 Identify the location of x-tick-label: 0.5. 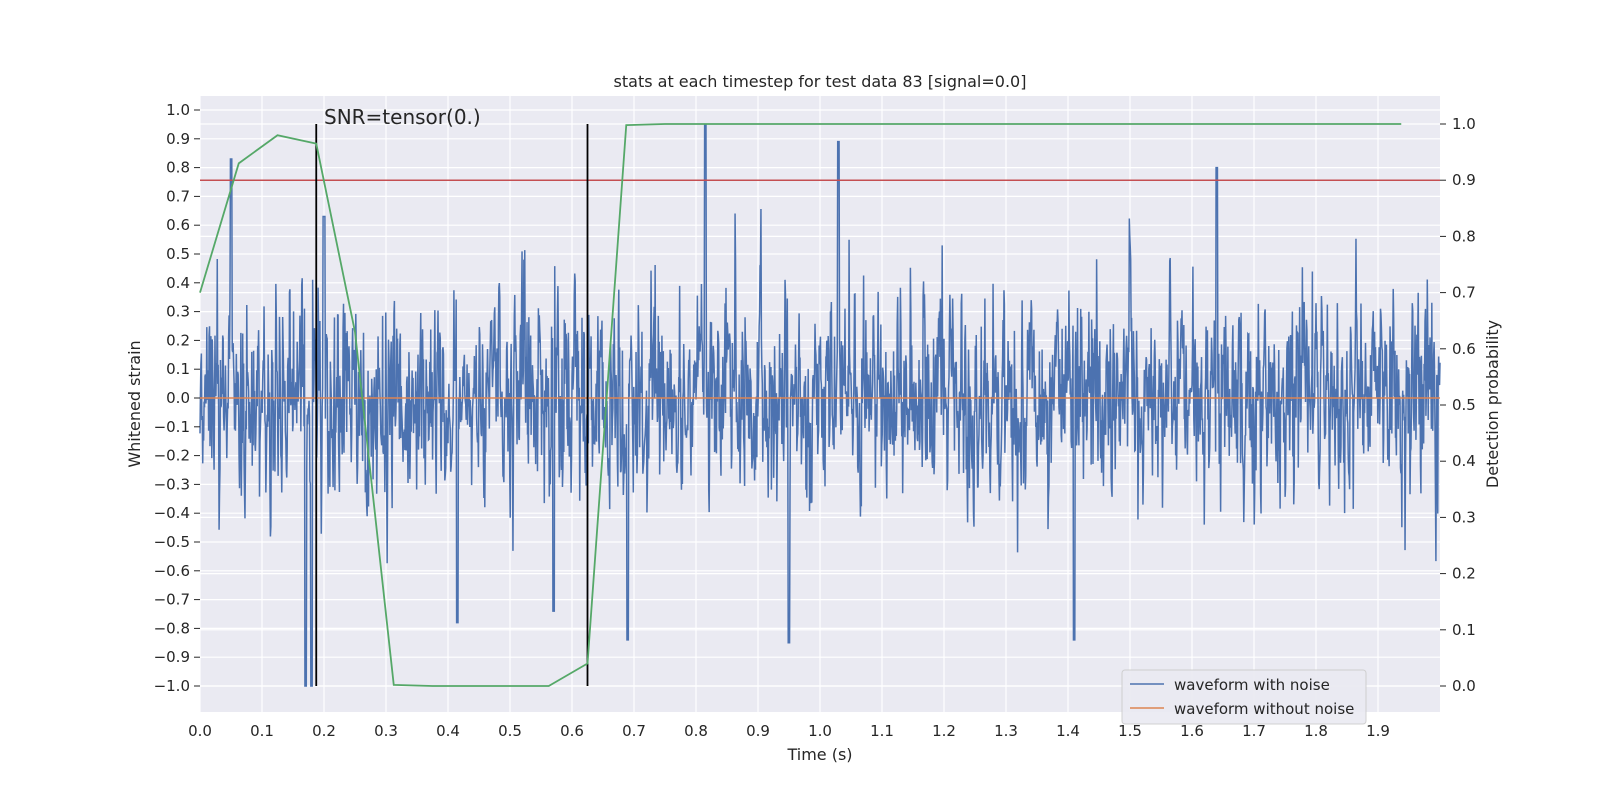
(510, 731).